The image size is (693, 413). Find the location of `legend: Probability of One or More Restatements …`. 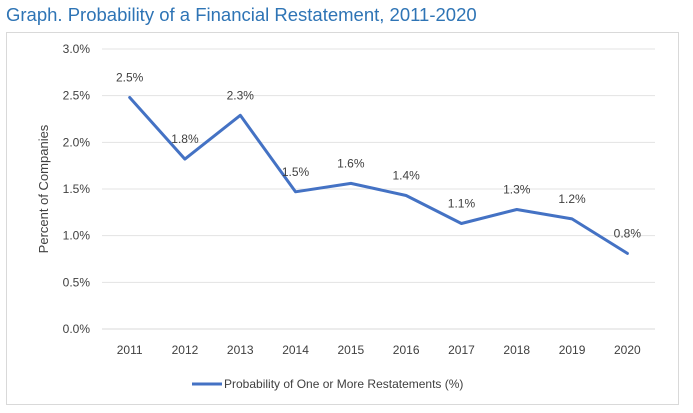

legend: Probability of One or More Restatements … is located at coordinates (327, 384).